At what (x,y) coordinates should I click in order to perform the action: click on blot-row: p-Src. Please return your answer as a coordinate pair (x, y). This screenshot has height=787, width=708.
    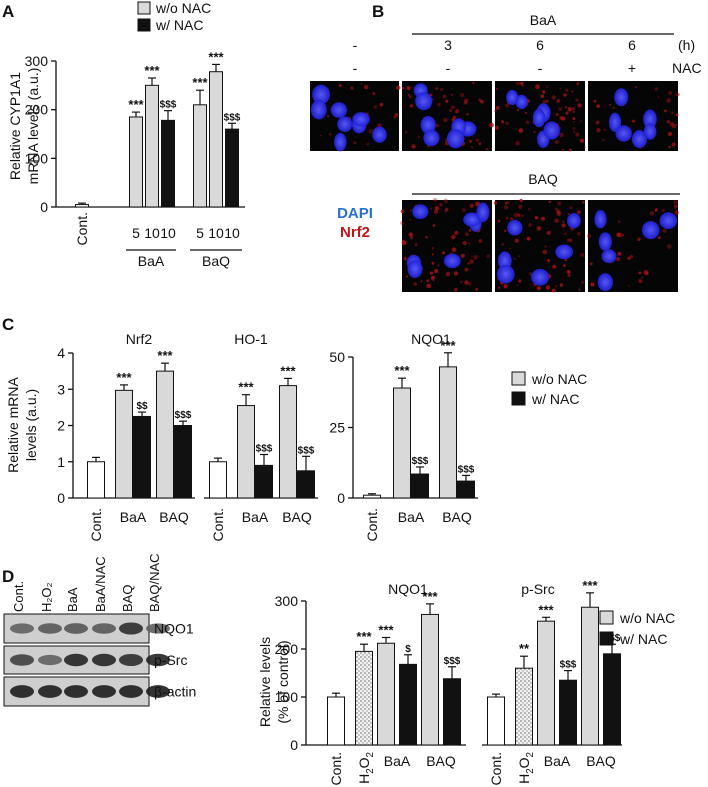
    Looking at the image, I should click on (95, 660).